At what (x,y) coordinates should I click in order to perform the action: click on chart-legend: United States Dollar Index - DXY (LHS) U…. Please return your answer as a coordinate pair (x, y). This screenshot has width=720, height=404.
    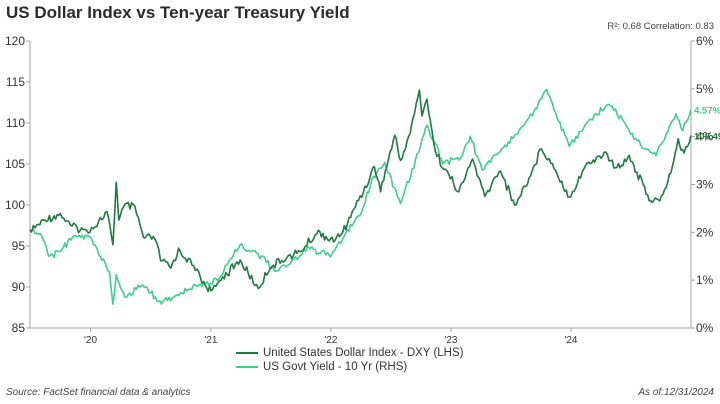
    Looking at the image, I should click on (349, 360).